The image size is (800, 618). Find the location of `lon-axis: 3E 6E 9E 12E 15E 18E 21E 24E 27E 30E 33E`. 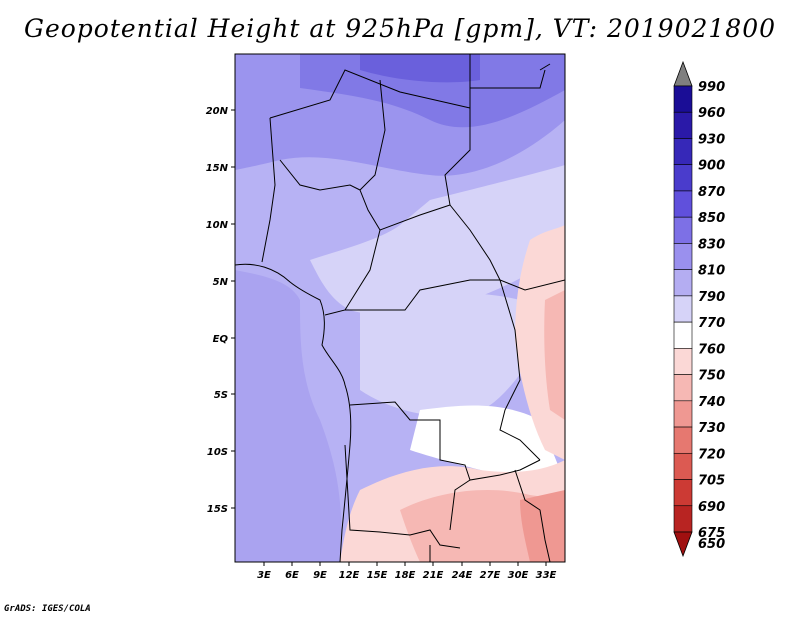

lon-axis: 3E 6E 9E 12E 15E 18E 21E 24E 27E 30E 33E is located at coordinates (407, 571).